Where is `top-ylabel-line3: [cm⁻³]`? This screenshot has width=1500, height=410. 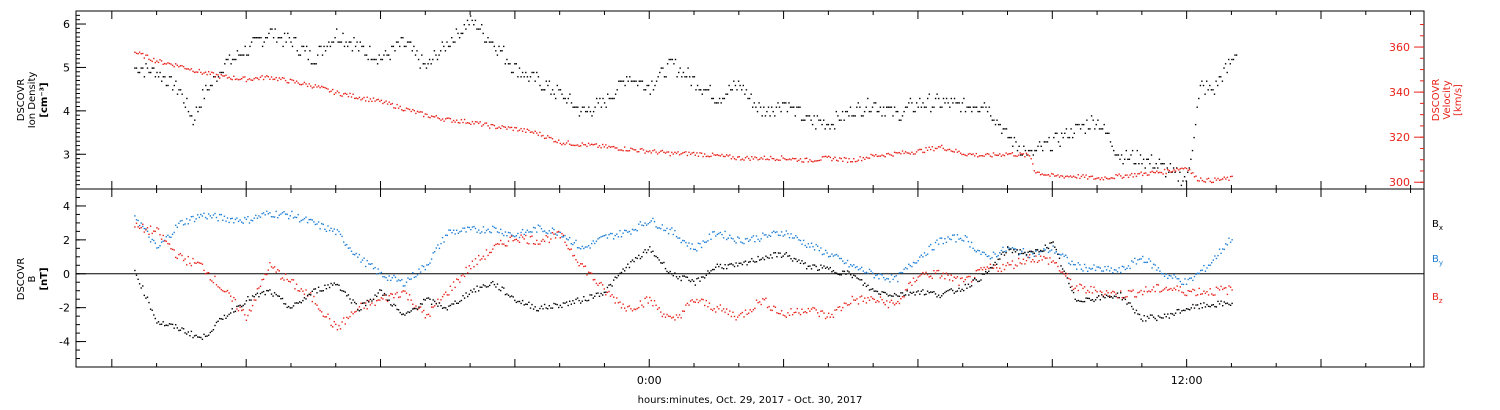 top-ylabel-line3: [cm⁻³] is located at coordinates (44, 99).